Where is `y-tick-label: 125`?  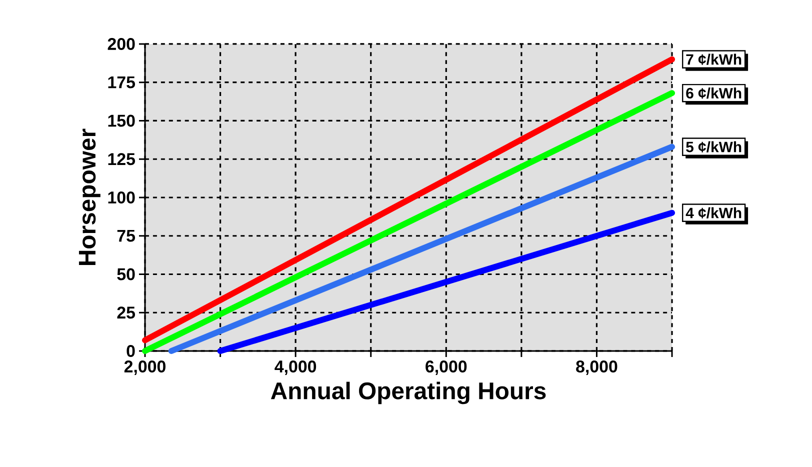
y-tick-label: 125 is located at coordinates (122, 159).